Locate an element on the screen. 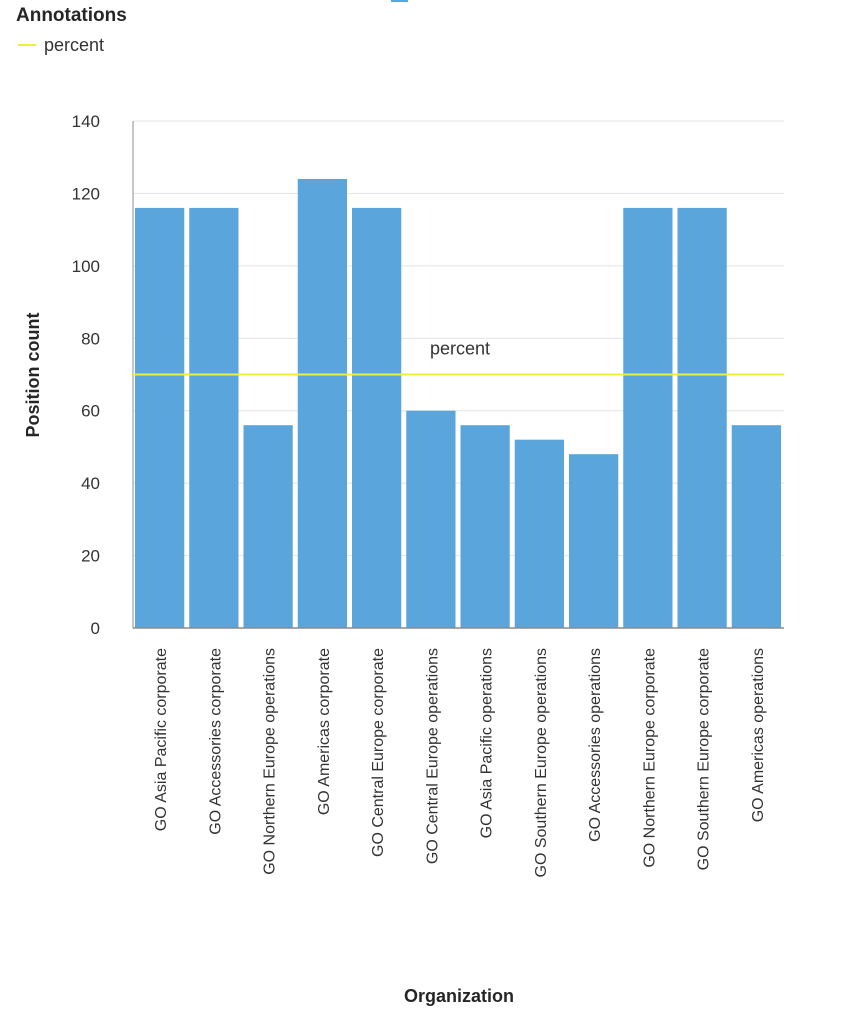 The image size is (845, 1024). x-category-label: GO Northern Europe corporate is located at coordinates (649, 758).